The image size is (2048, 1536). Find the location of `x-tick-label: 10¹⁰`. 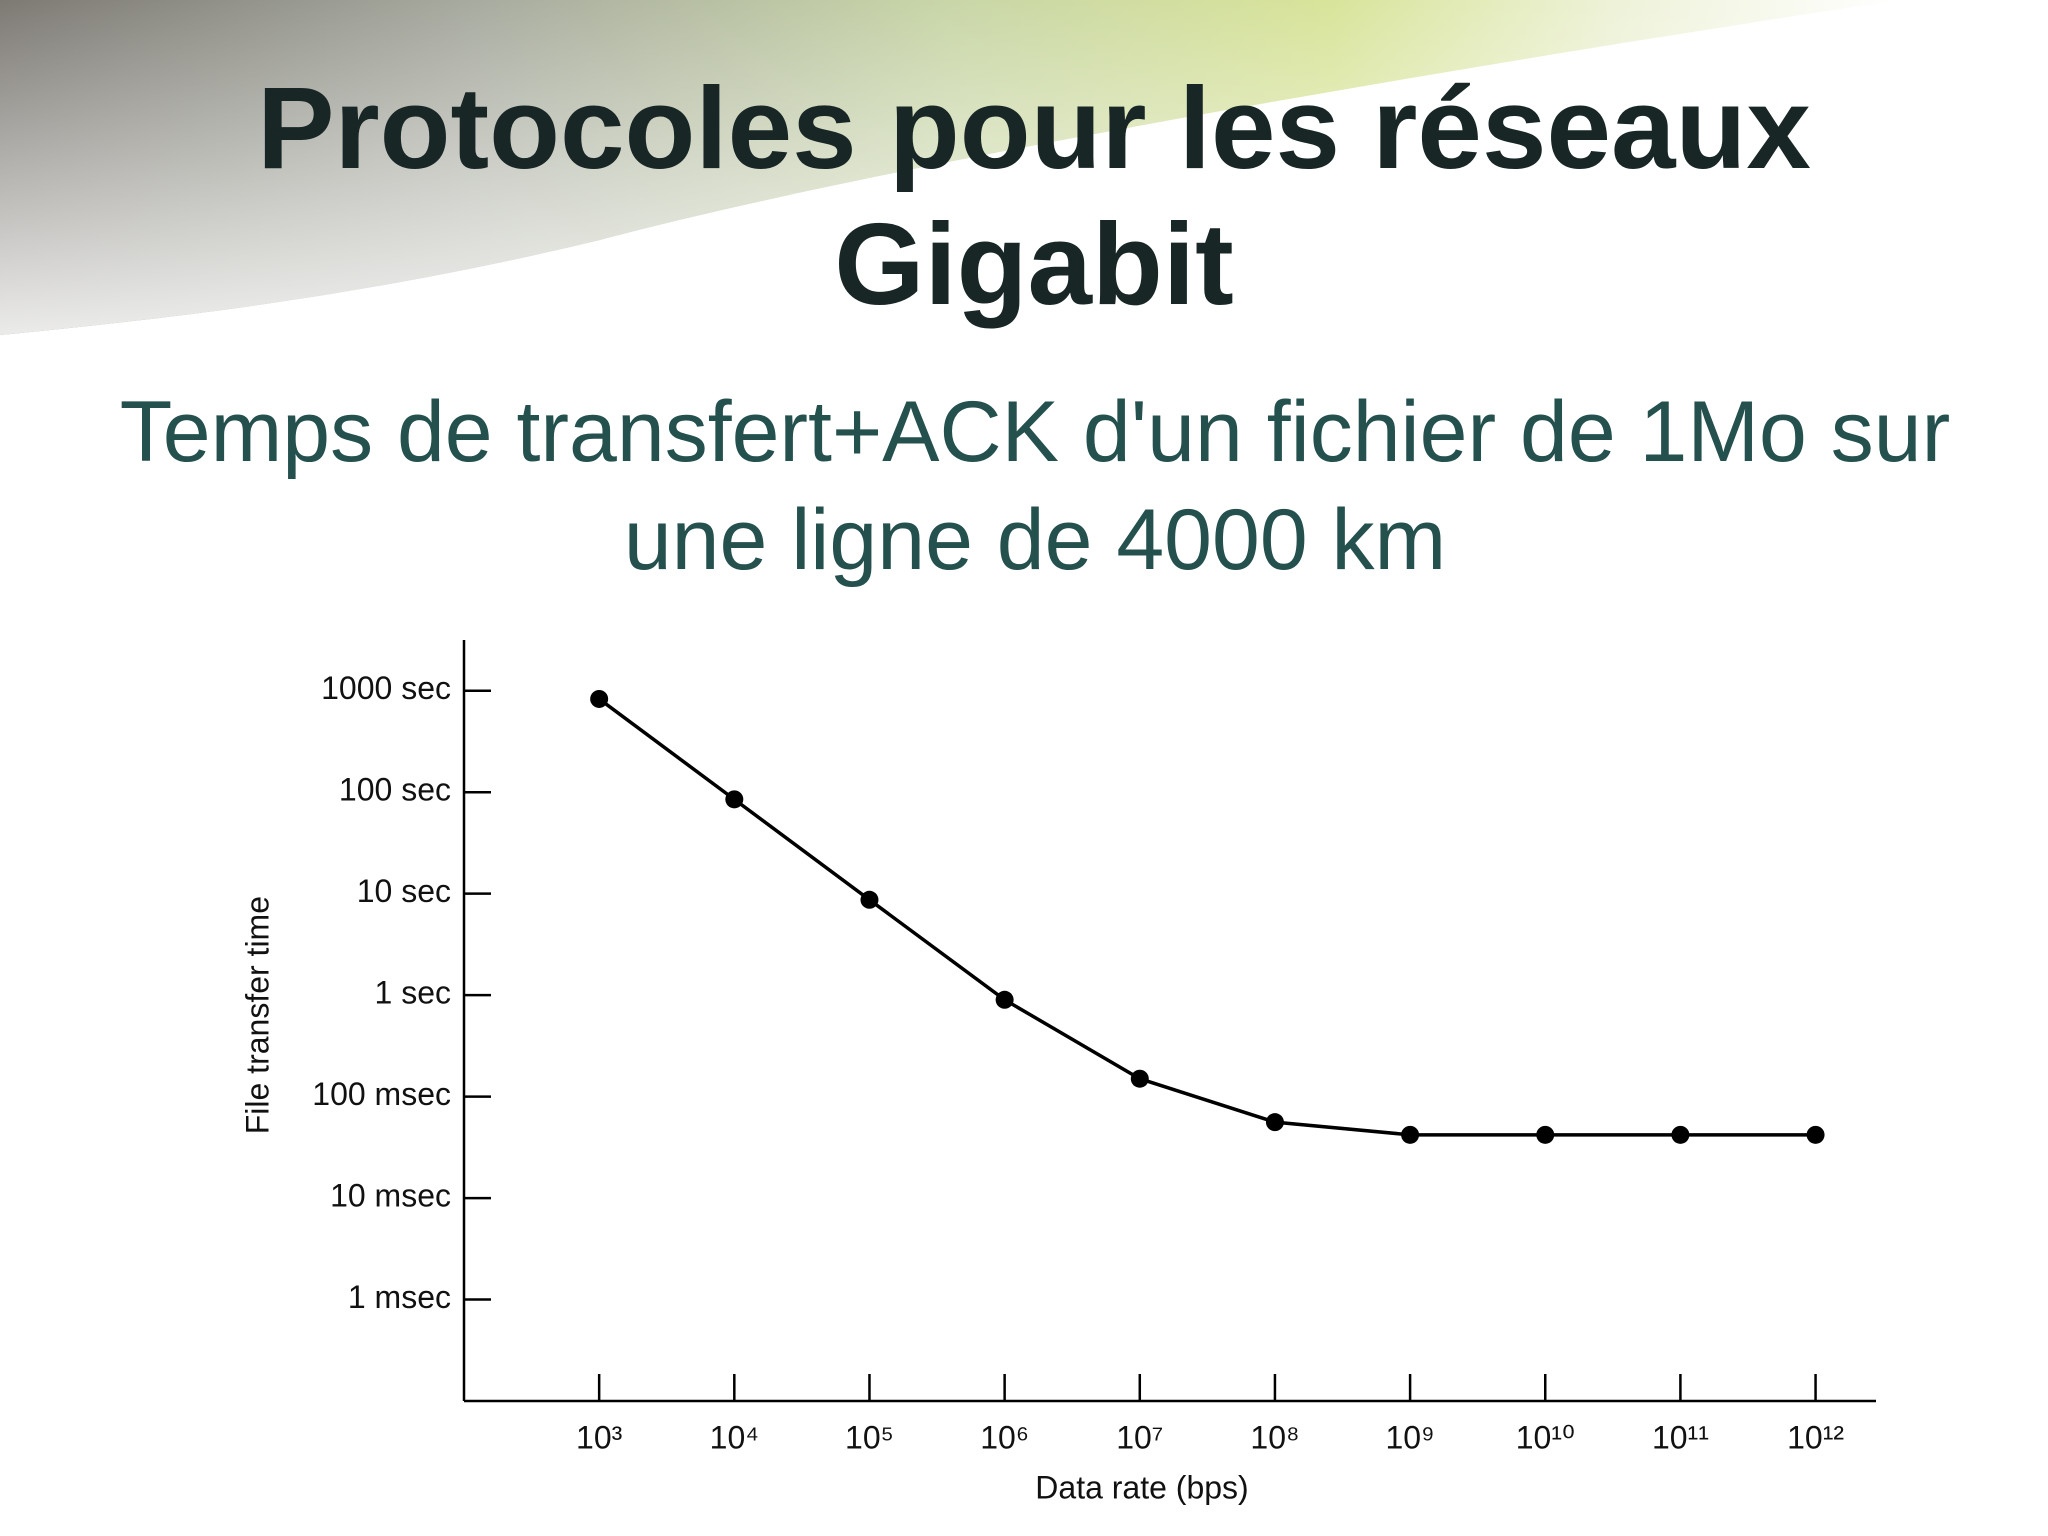

x-tick-label: 10¹⁰ is located at coordinates (1545, 1437).